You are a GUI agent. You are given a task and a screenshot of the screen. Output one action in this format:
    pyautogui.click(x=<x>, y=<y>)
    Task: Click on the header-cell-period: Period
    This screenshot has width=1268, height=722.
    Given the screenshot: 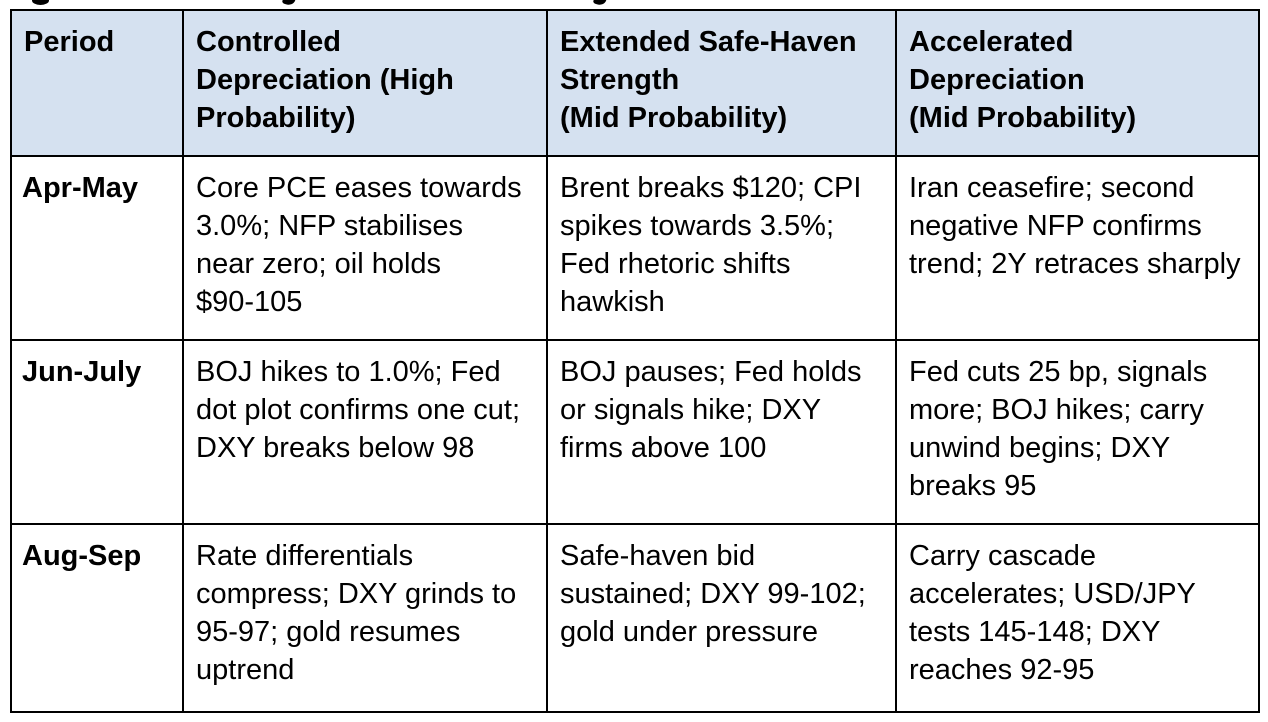 What is the action you would take?
    pyautogui.click(x=97, y=83)
    